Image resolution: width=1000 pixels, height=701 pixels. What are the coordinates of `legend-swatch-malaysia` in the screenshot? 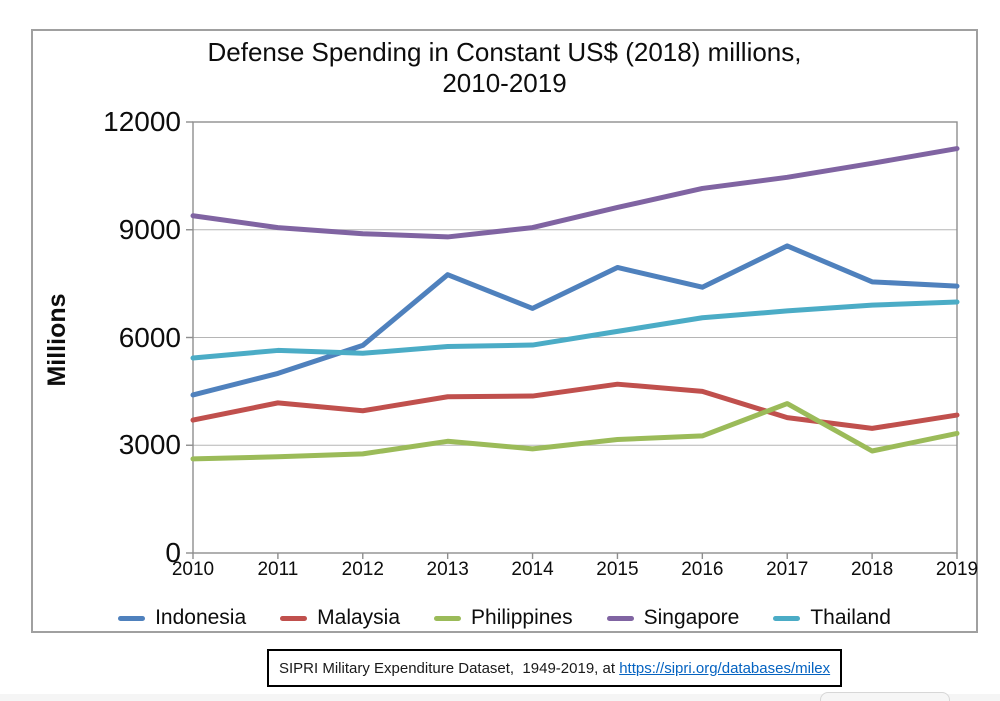 It's located at (294, 618).